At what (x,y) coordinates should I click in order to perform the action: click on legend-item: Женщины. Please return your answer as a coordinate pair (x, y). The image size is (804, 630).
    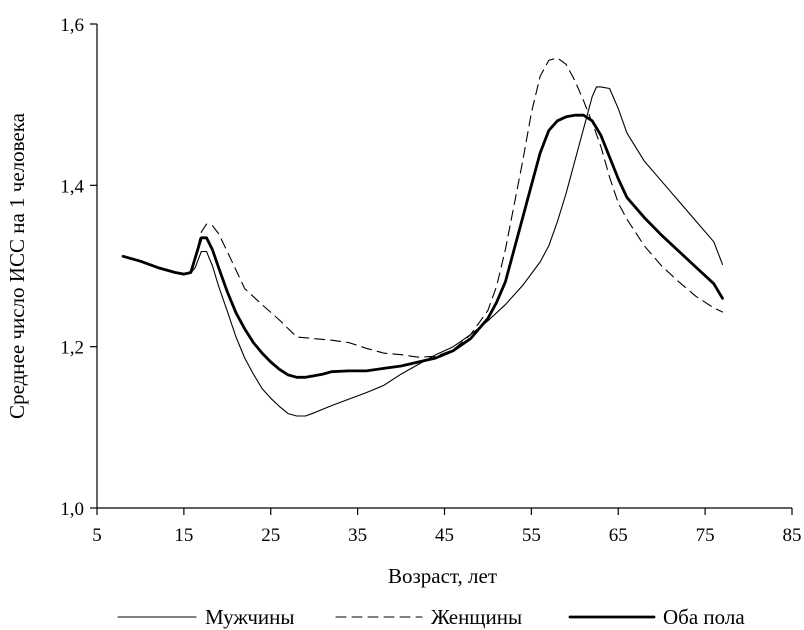
    Looking at the image, I should click on (428, 617).